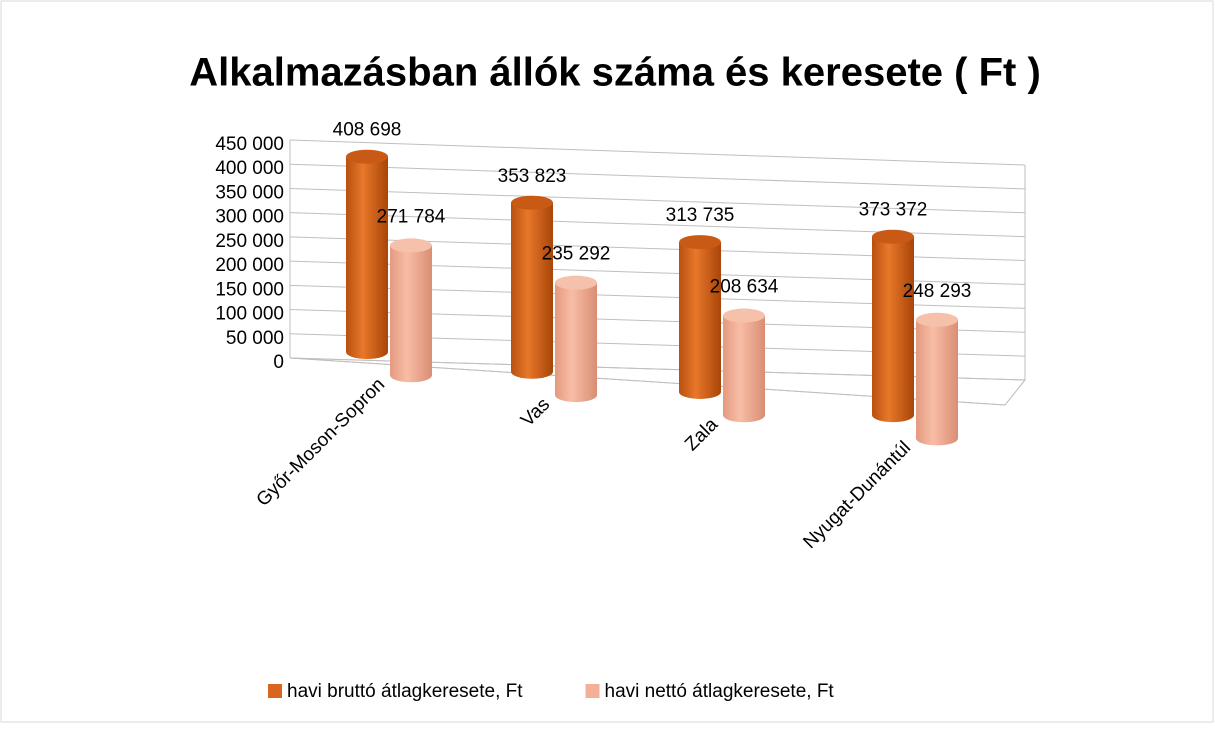  Describe the element at coordinates (744, 287) in the screenshot. I see `value-label: 208 634` at that location.